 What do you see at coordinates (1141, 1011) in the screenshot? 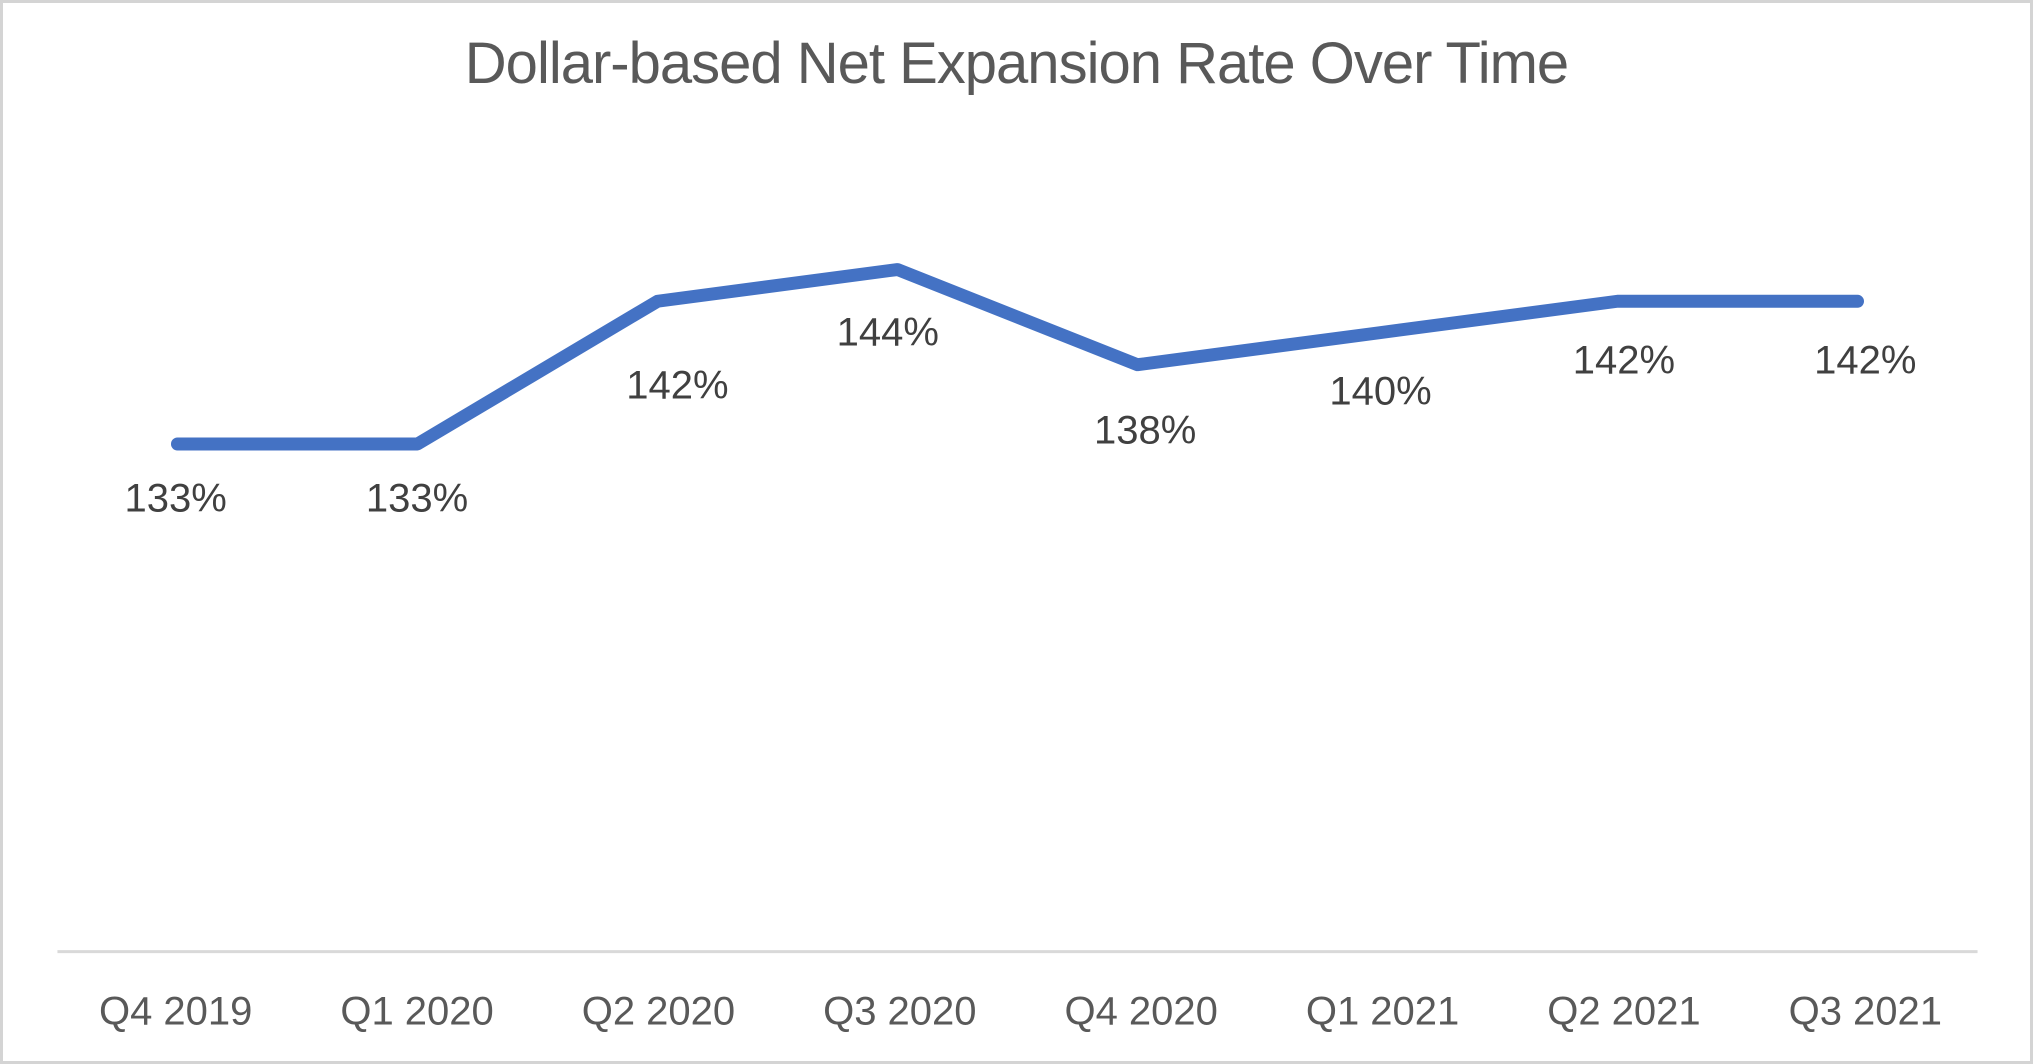
I see `x-axis-label: Q4 2020` at bounding box center [1141, 1011].